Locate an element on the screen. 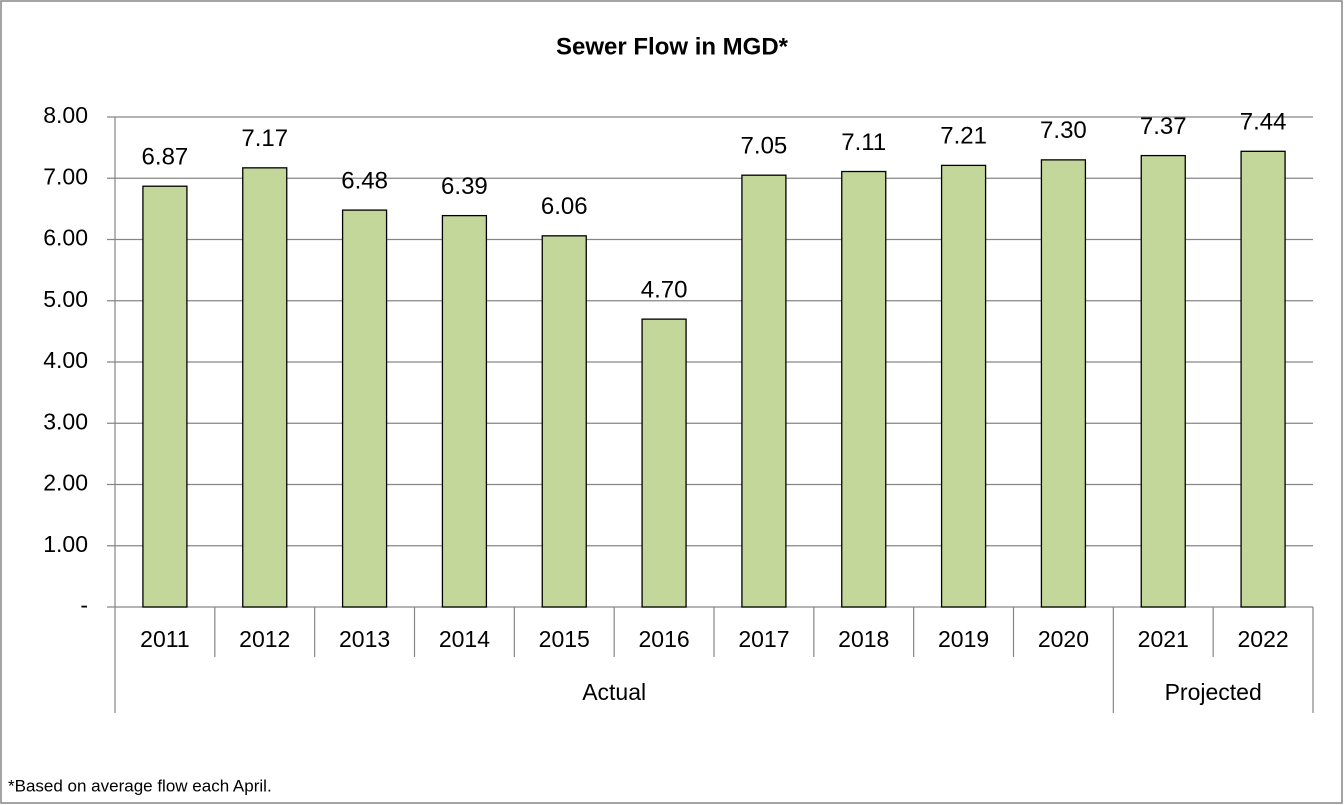  data-label: 6.39 is located at coordinates (464, 186).